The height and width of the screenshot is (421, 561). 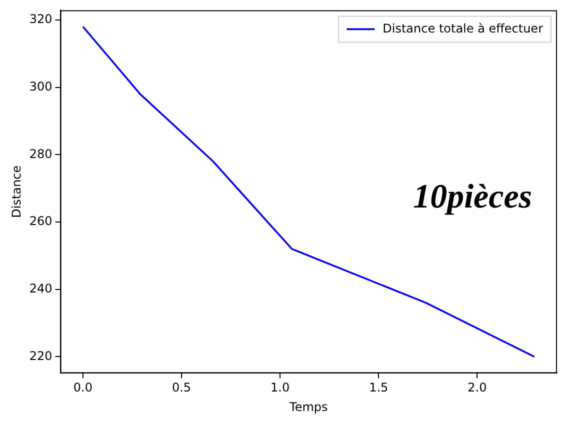 What do you see at coordinates (472, 197) in the screenshot?
I see `annotation: 10pièces` at bounding box center [472, 197].